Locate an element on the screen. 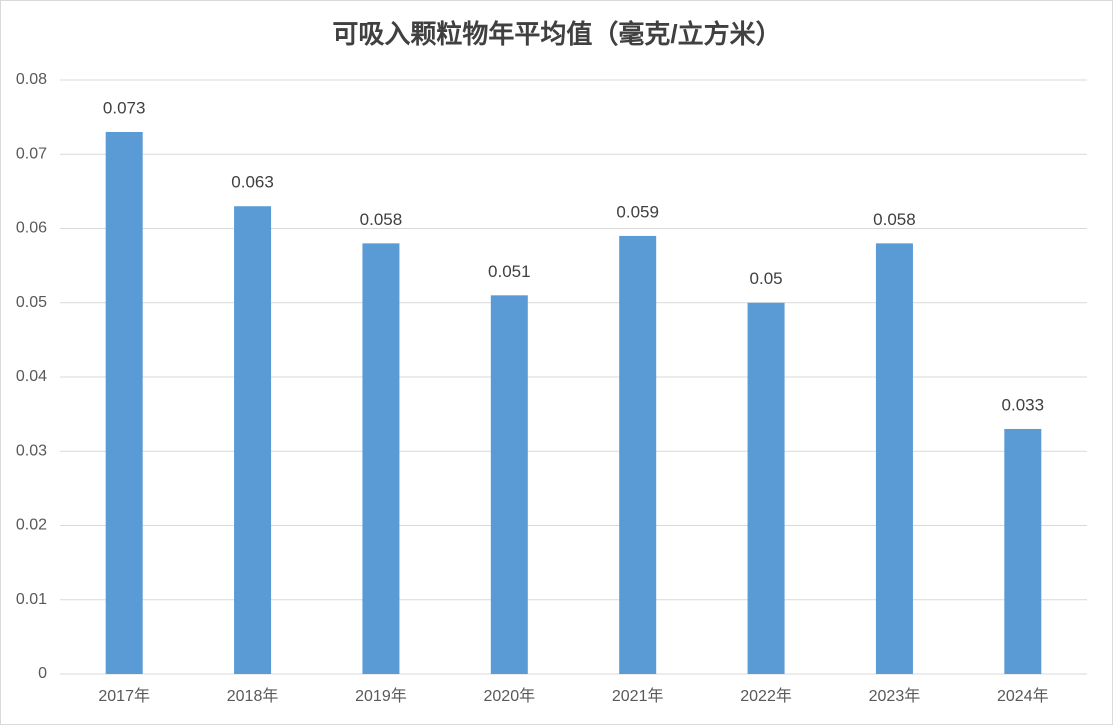  value-label: 0.059 is located at coordinates (637, 211).